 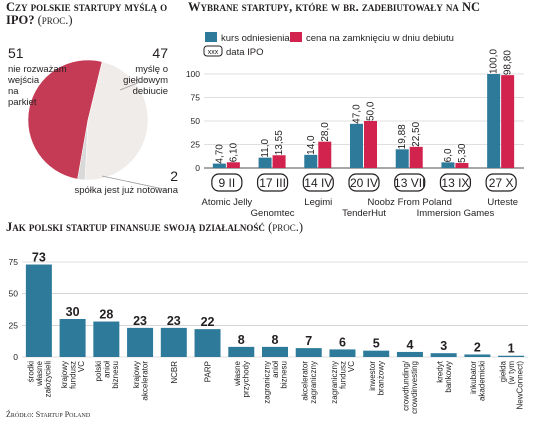 I want to click on bar-value-label: 7, so click(x=308, y=341).